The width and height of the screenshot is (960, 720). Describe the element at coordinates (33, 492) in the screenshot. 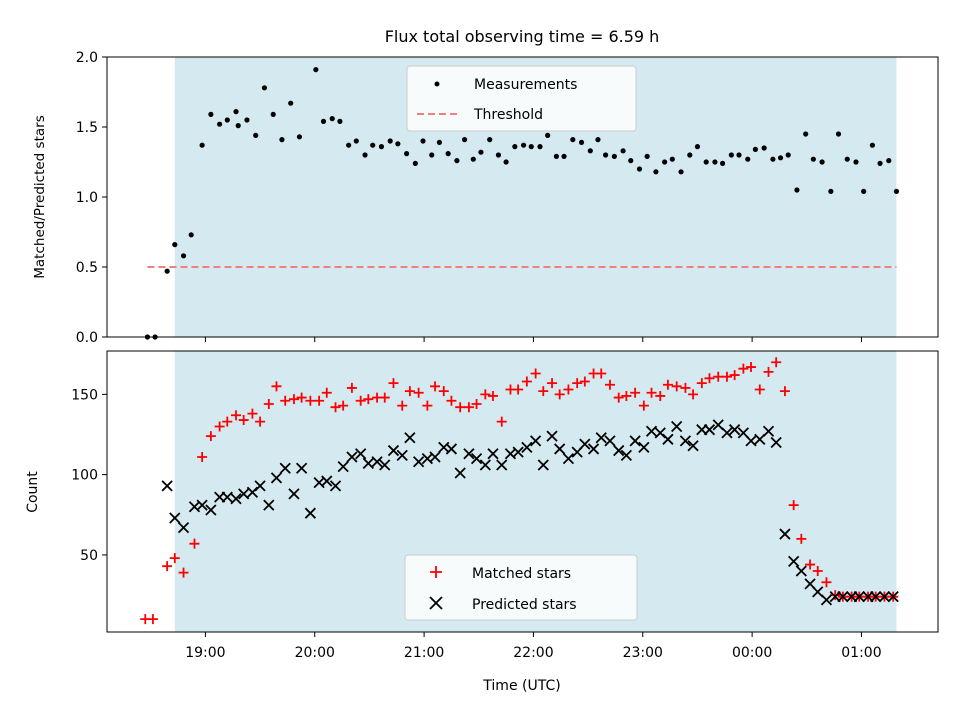

I see `bottom-y-axis-label: Count` at that location.